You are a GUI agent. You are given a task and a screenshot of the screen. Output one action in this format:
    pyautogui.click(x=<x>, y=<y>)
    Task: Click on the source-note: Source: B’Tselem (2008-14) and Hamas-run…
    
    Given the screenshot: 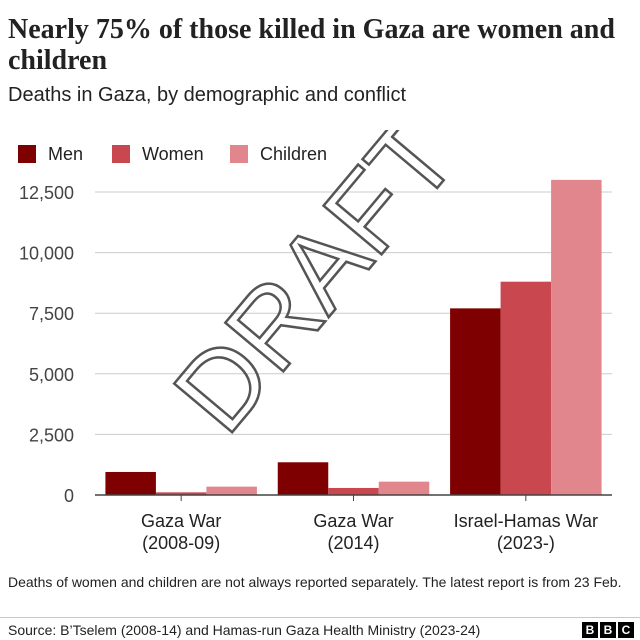 What is the action you would take?
    pyautogui.click(x=244, y=630)
    